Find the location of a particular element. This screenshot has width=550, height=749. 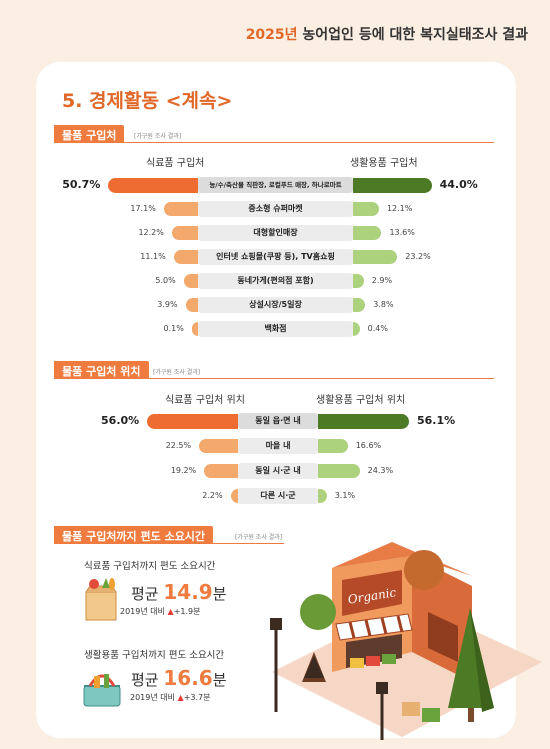

category-label: 농/수/축산물 직판장, 로컬푸드 매장, 하나로마트 is located at coordinates (275, 185).